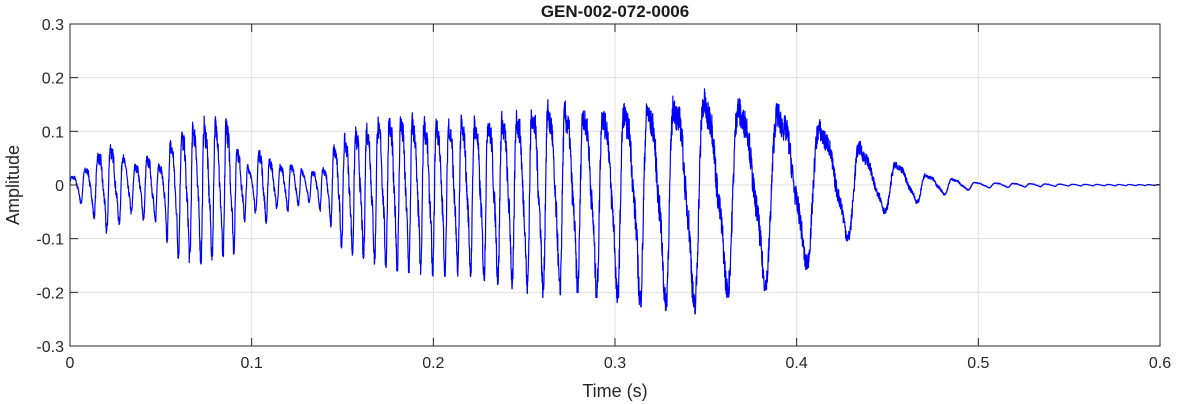 This screenshot has width=1177, height=404. Describe the element at coordinates (50, 240) in the screenshot. I see `y-tick-label: -0.1` at that location.